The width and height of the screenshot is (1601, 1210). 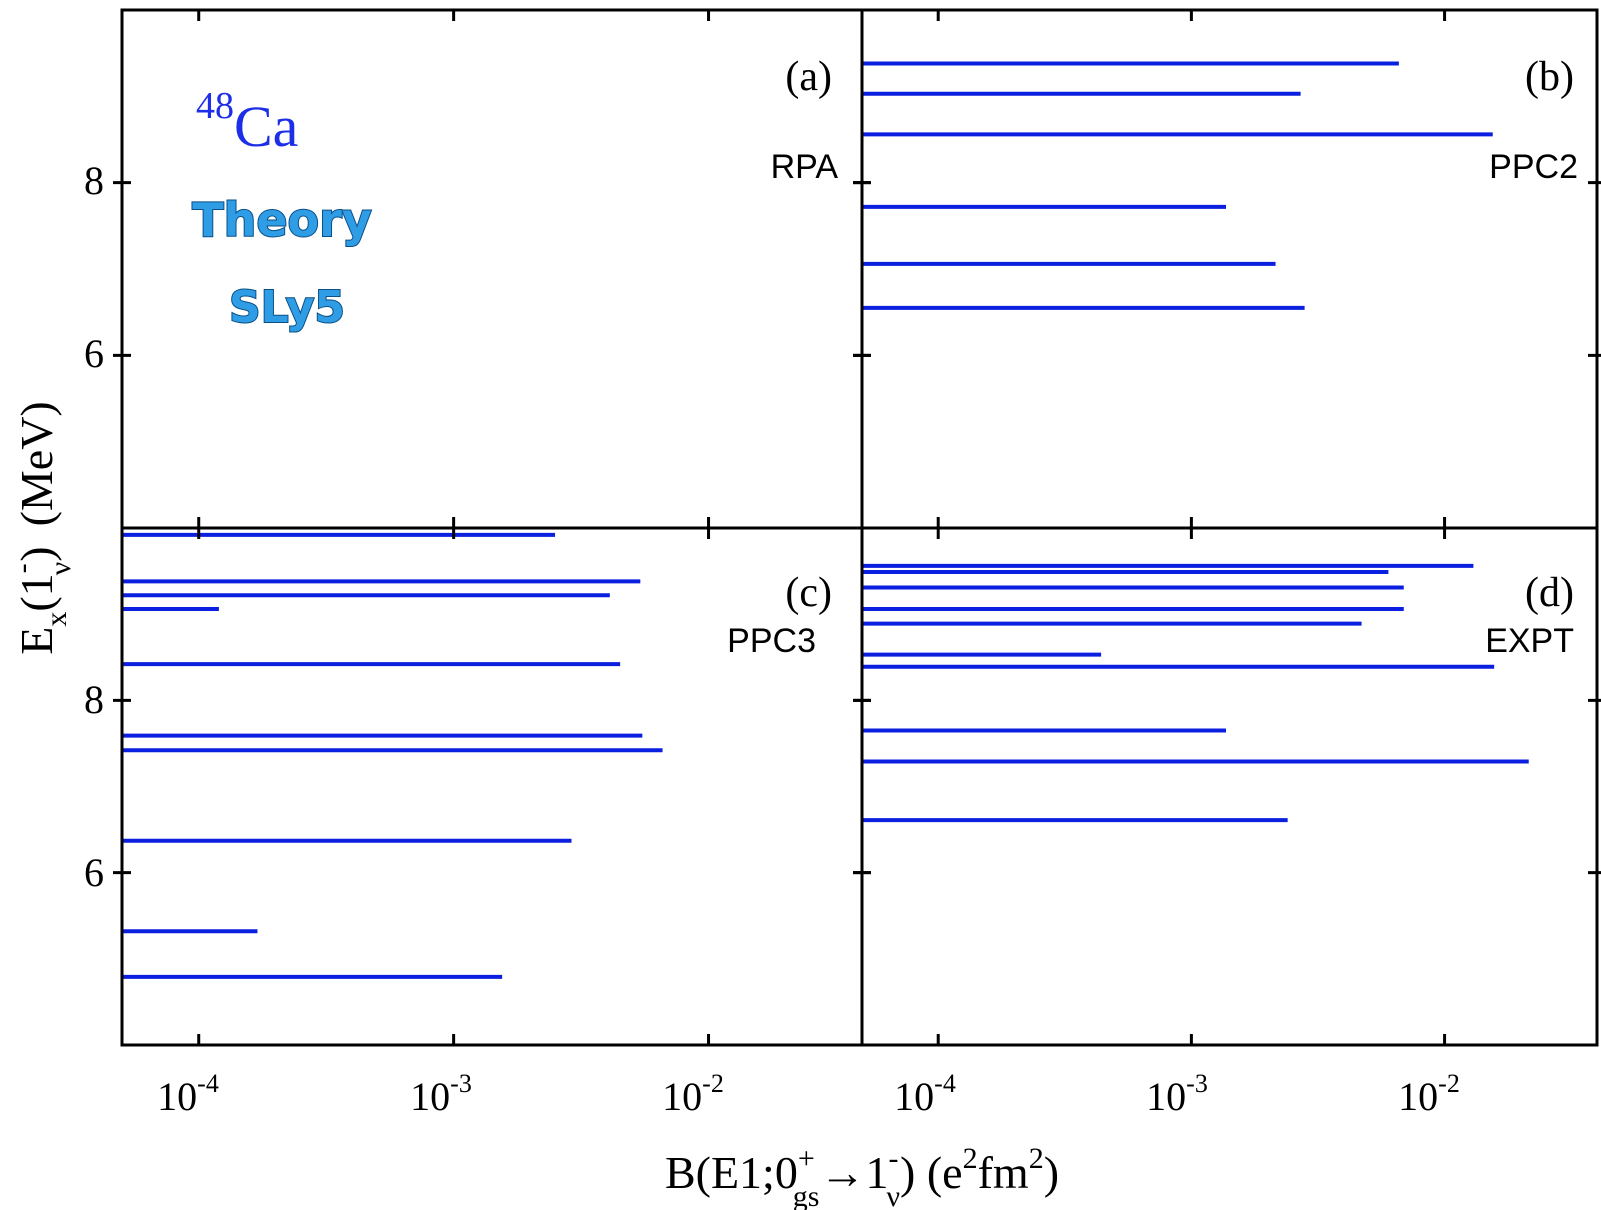 What do you see at coordinates (808, 593) in the screenshot?
I see `panel-tag-c: (c)` at bounding box center [808, 593].